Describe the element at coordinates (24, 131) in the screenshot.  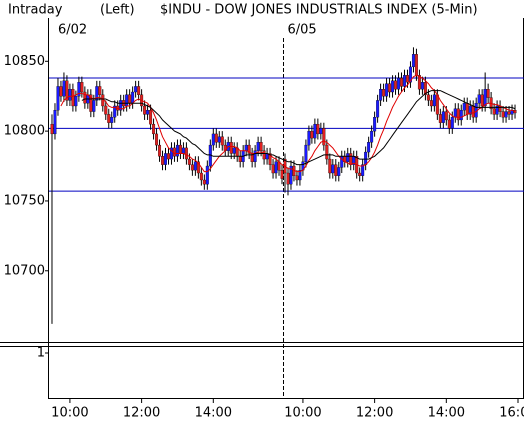
I see `y-tick-label: 10800` at that location.